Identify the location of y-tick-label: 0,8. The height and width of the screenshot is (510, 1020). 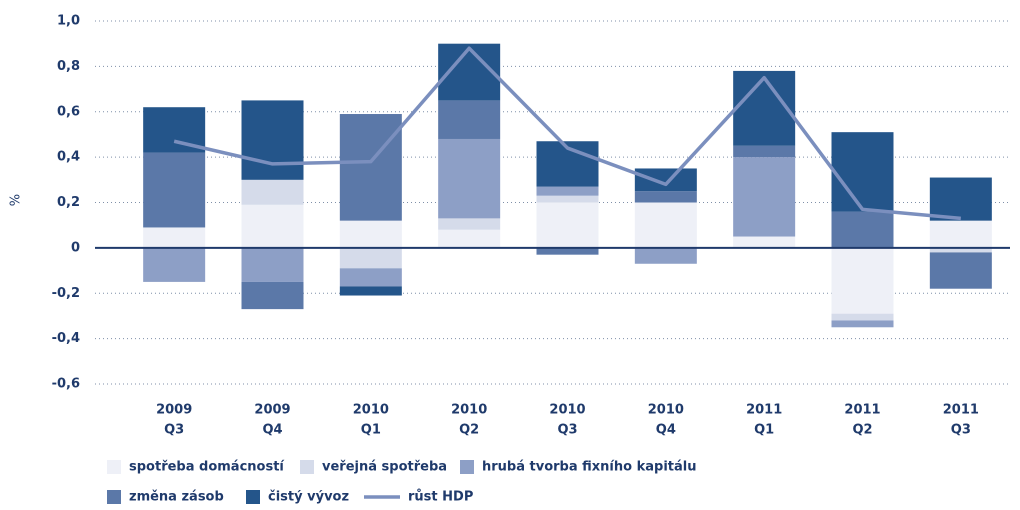
(68, 66).